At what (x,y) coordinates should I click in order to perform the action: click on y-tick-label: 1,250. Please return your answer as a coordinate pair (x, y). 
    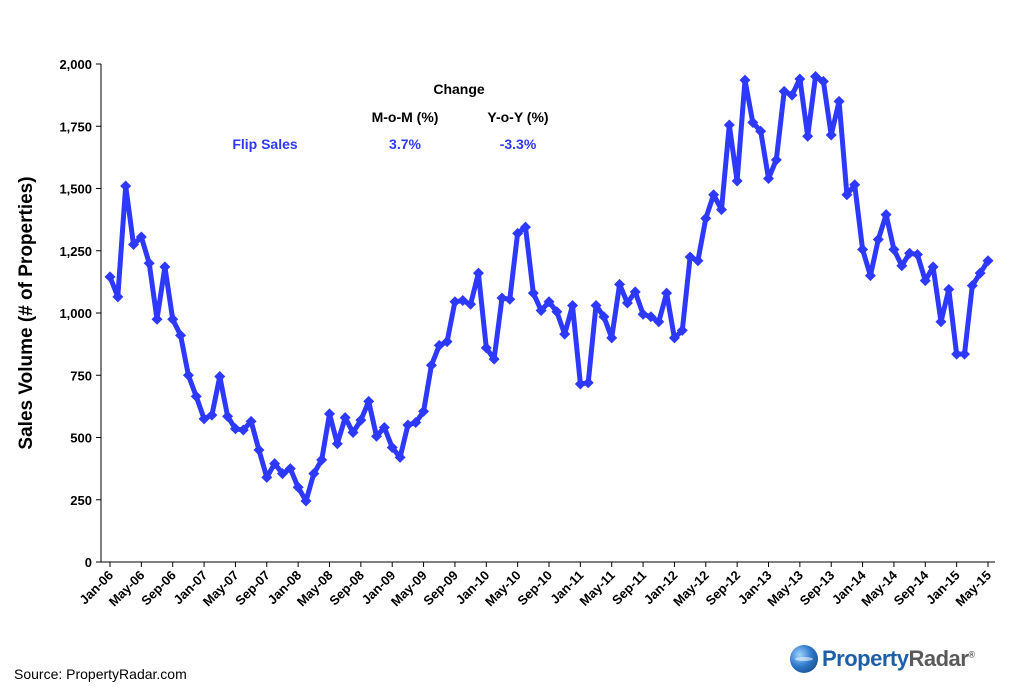
    Looking at the image, I should click on (75, 251).